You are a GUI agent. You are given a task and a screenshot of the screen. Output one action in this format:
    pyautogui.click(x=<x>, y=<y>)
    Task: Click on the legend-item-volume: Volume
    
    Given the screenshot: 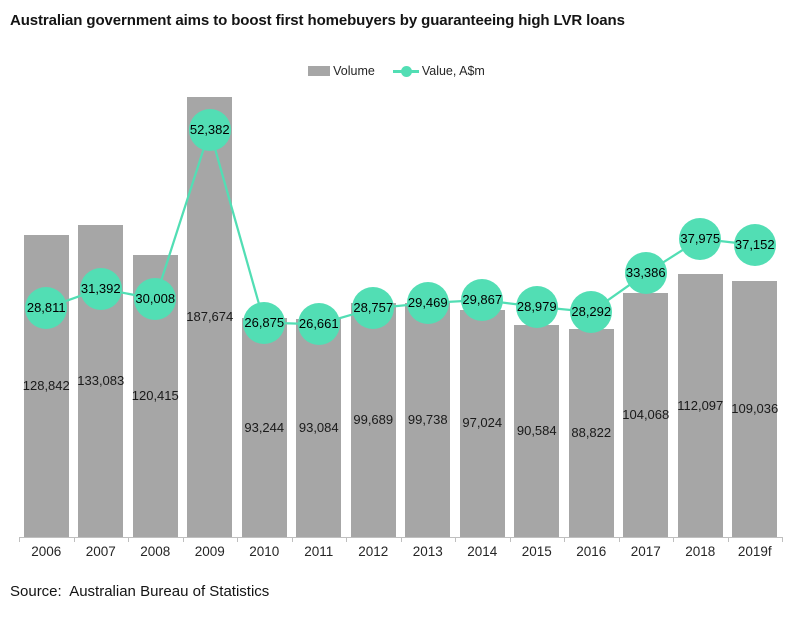 What is the action you would take?
    pyautogui.click(x=341, y=71)
    